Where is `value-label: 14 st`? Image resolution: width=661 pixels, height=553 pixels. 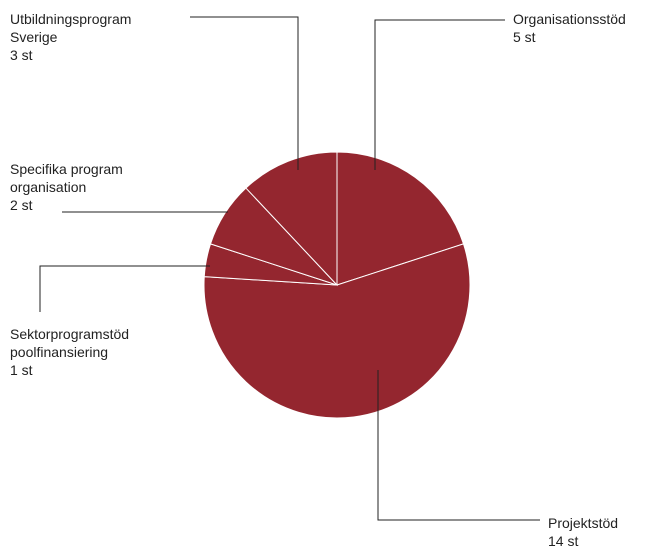
value-label: 14 st is located at coordinates (563, 541).